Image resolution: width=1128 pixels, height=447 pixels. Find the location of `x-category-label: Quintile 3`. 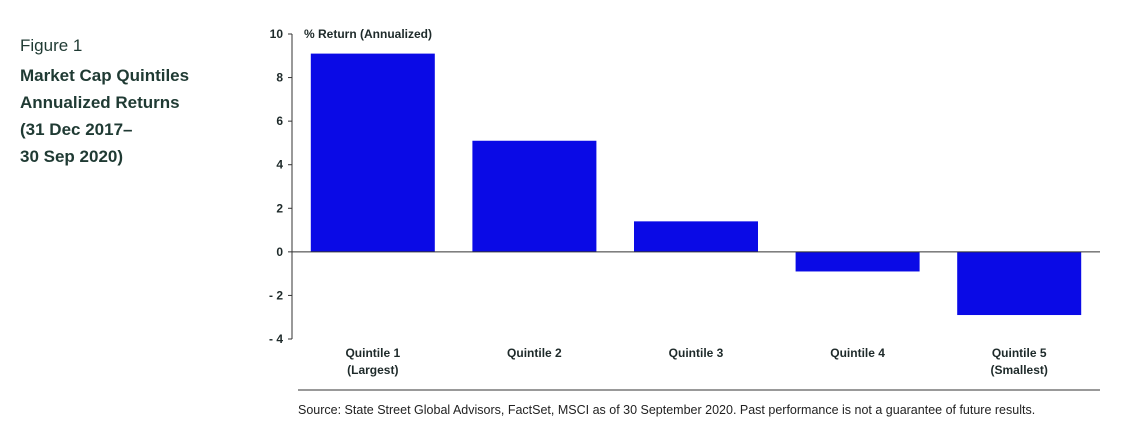

x-category-label: Quintile 3 is located at coordinates (696, 353).